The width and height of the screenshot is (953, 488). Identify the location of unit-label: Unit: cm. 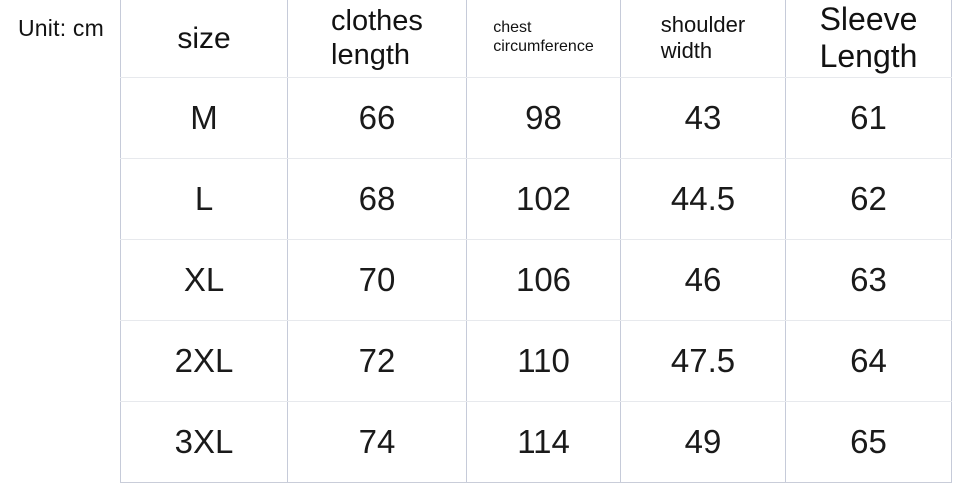
(61, 28).